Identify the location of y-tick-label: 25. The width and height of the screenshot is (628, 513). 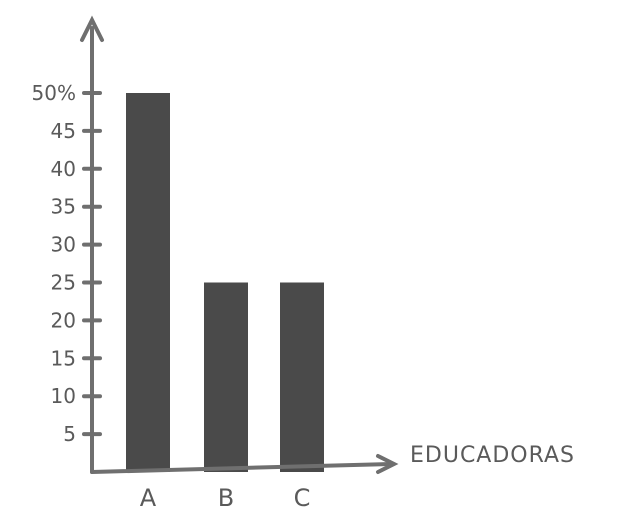
(63, 283).